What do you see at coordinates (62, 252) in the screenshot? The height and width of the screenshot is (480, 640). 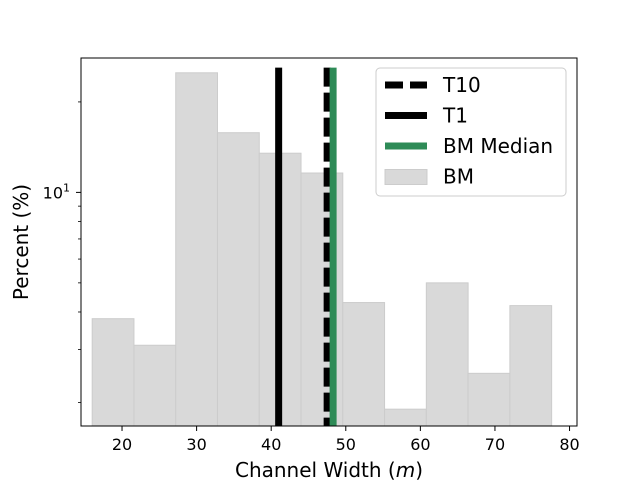 I see `y-axis-ticks: 101` at bounding box center [62, 252].